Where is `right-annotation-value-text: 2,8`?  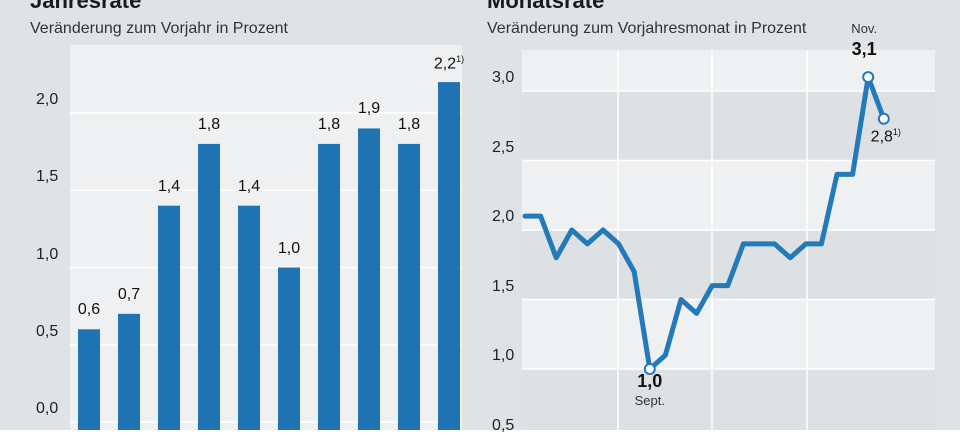 right-annotation-value-text: 2,8 is located at coordinates (881, 137).